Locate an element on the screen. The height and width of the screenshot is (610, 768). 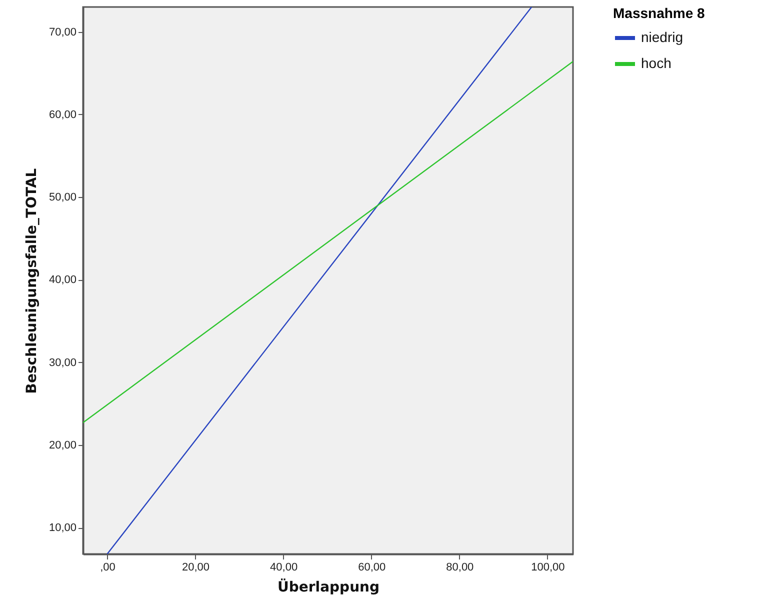
y-tick-label: 30,00 is located at coordinates (62, 362).